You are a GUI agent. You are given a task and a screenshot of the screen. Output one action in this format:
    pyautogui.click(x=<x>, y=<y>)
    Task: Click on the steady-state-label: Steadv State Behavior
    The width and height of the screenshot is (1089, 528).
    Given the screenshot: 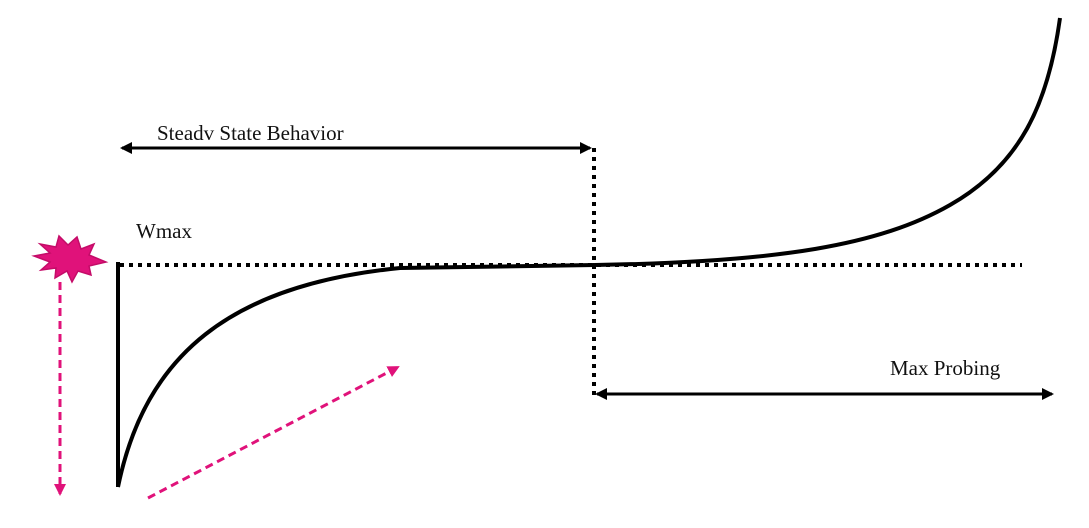 What is the action you would take?
    pyautogui.click(x=250, y=133)
    